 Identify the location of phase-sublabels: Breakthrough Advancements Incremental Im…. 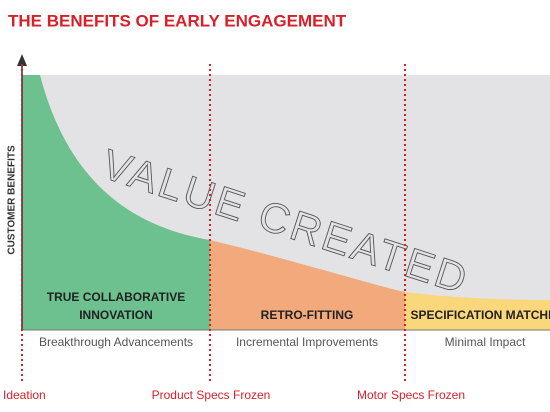
(282, 342).